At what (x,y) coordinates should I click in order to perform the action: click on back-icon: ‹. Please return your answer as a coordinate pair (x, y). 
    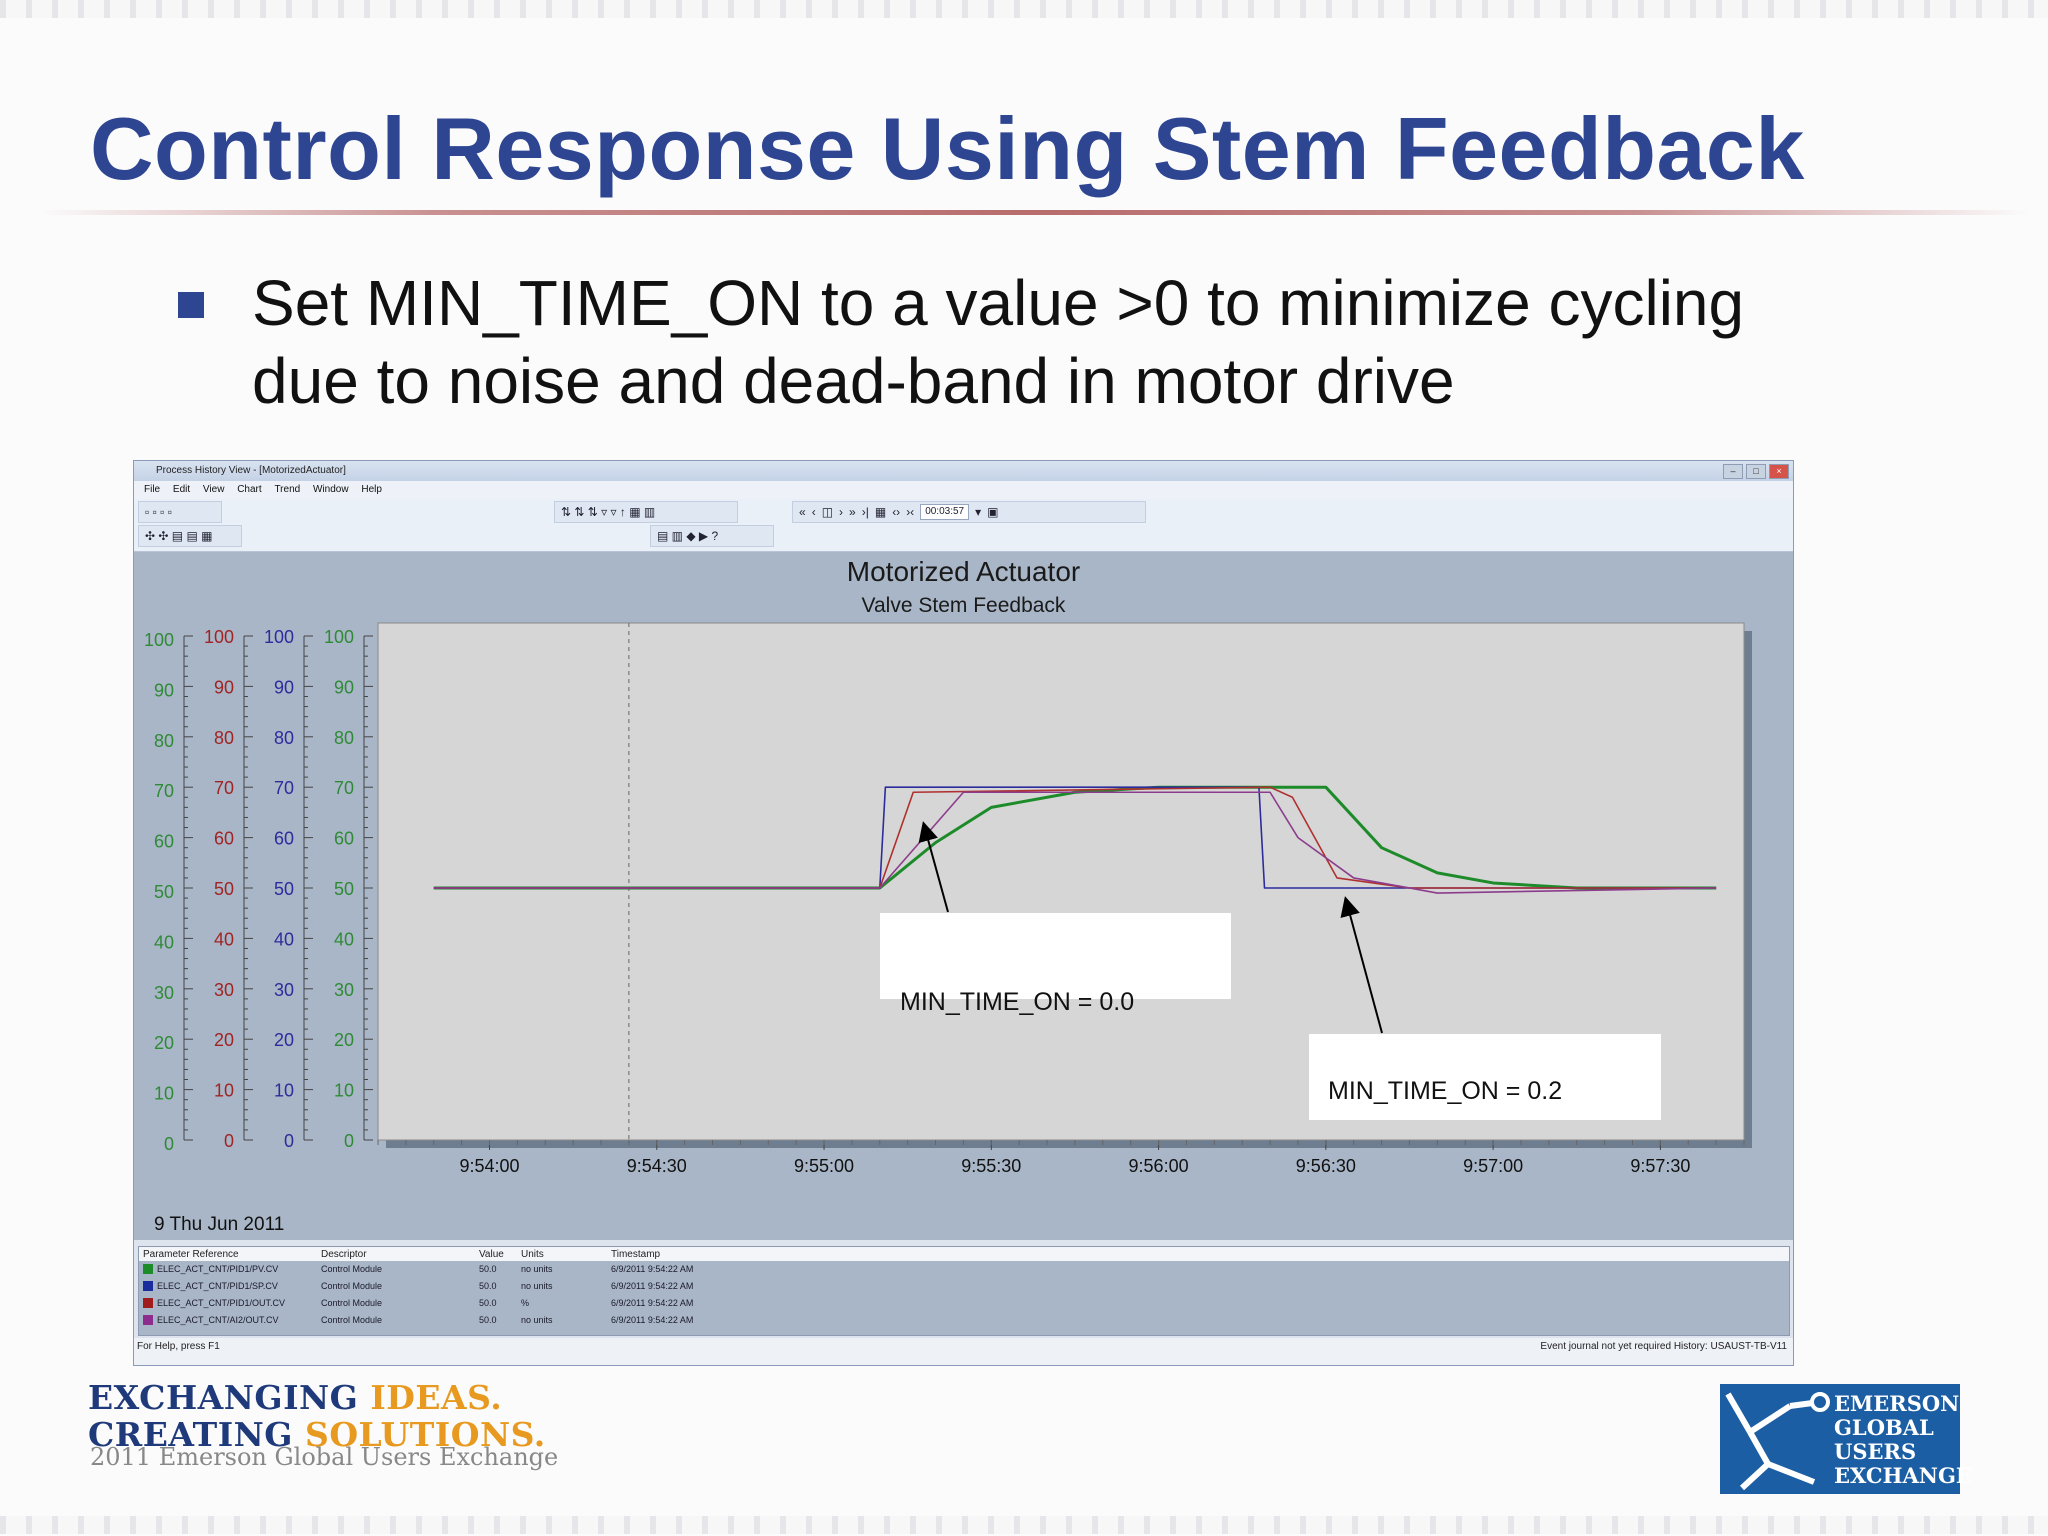
    Looking at the image, I should click on (813, 512).